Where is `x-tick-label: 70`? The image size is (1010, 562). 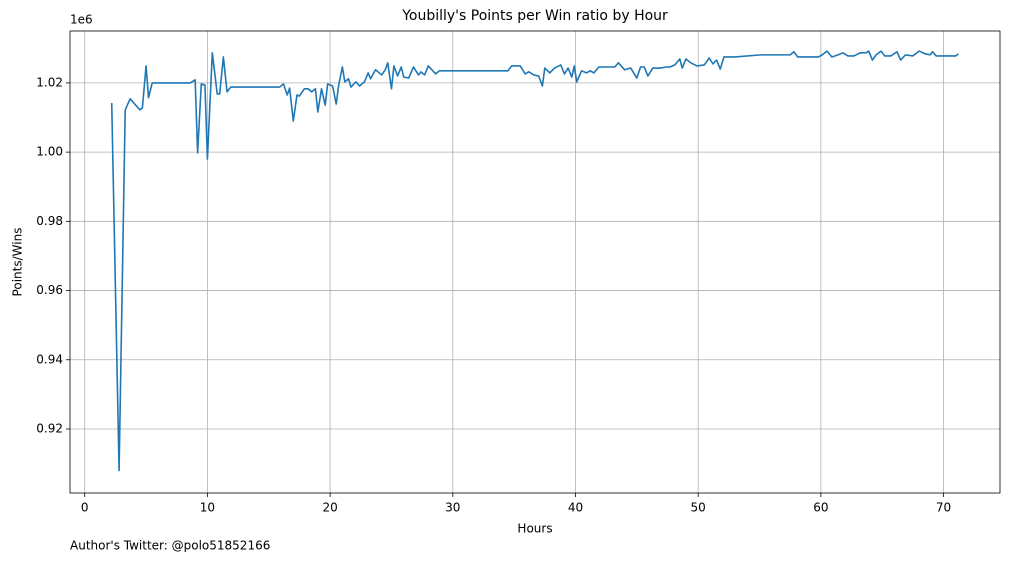
x-tick-label: 70 is located at coordinates (943, 508).